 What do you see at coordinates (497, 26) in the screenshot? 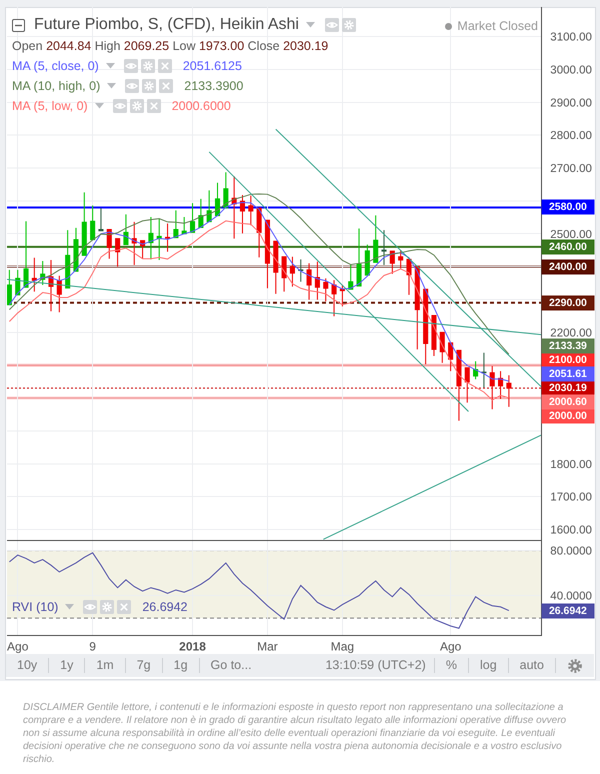
I see `annotation: Market Closed` at bounding box center [497, 26].